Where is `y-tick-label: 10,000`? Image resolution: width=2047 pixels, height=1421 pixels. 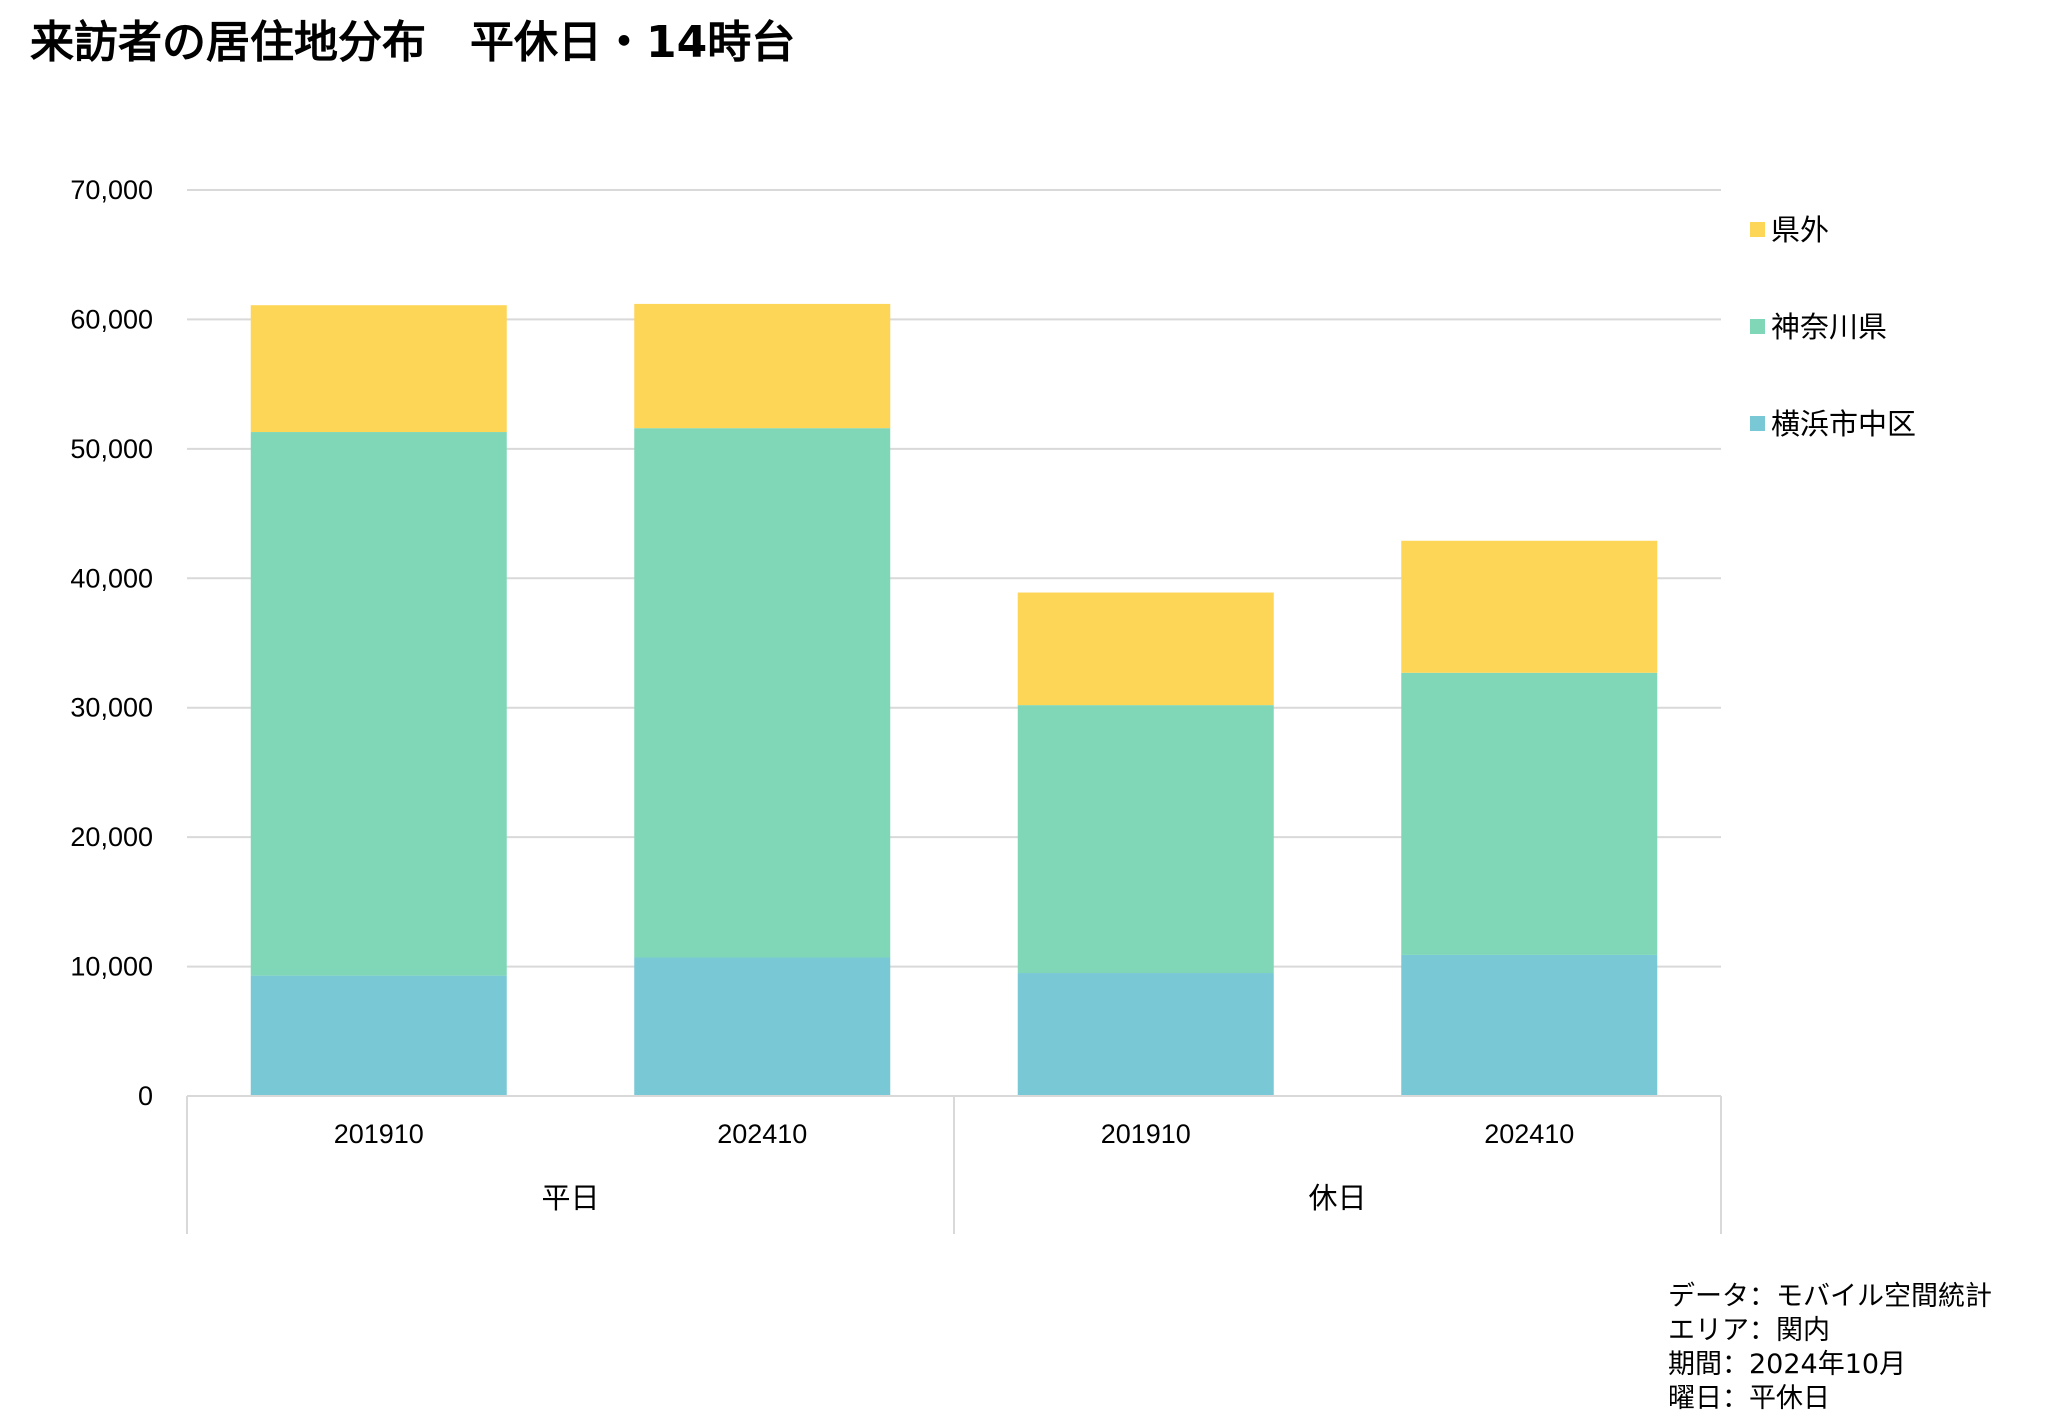 y-tick-label: 10,000 is located at coordinates (111, 967).